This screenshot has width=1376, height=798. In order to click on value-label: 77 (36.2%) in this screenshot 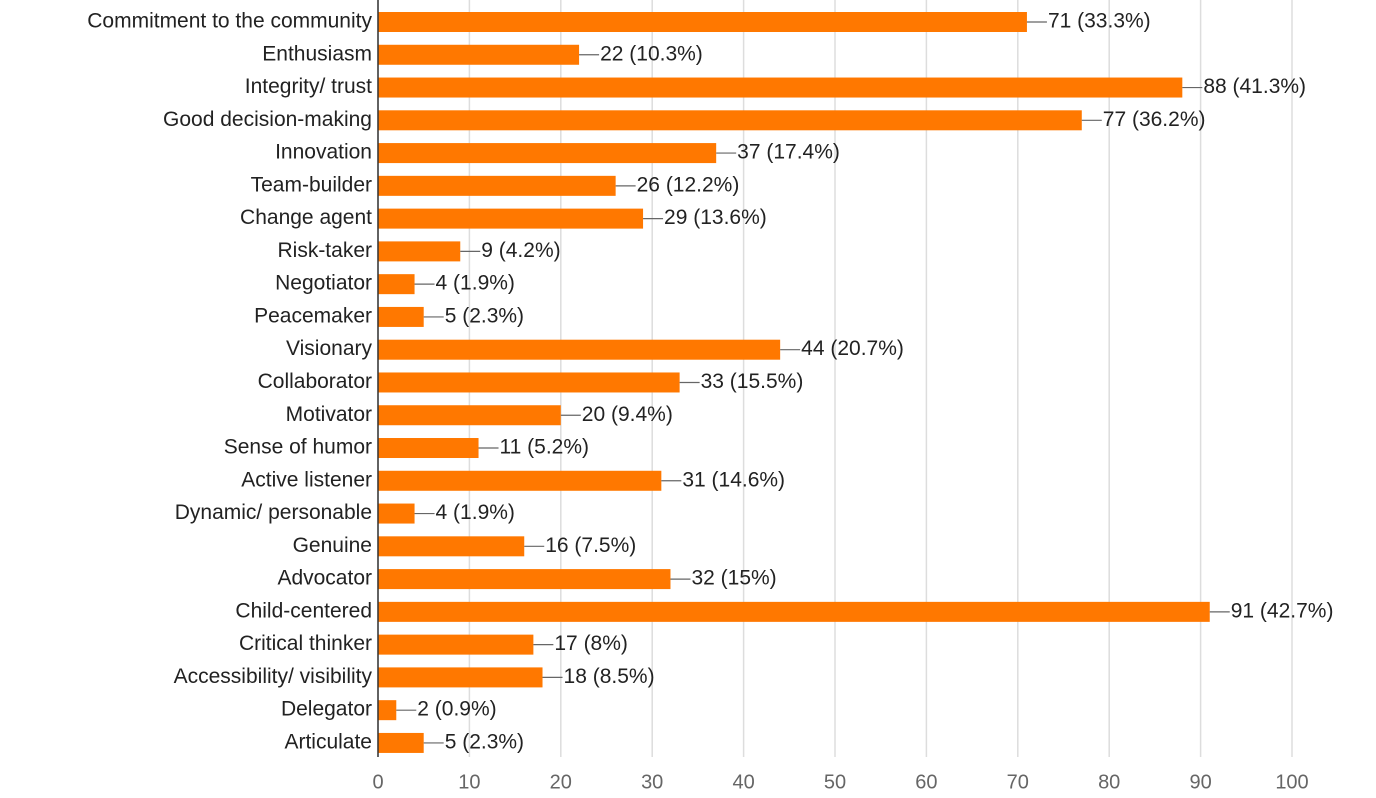, I will do `click(1154, 119)`.